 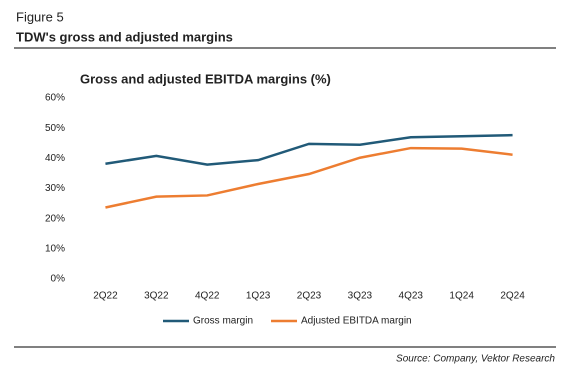 I want to click on source: Source: Company, Vektor Research, so click(x=475, y=359).